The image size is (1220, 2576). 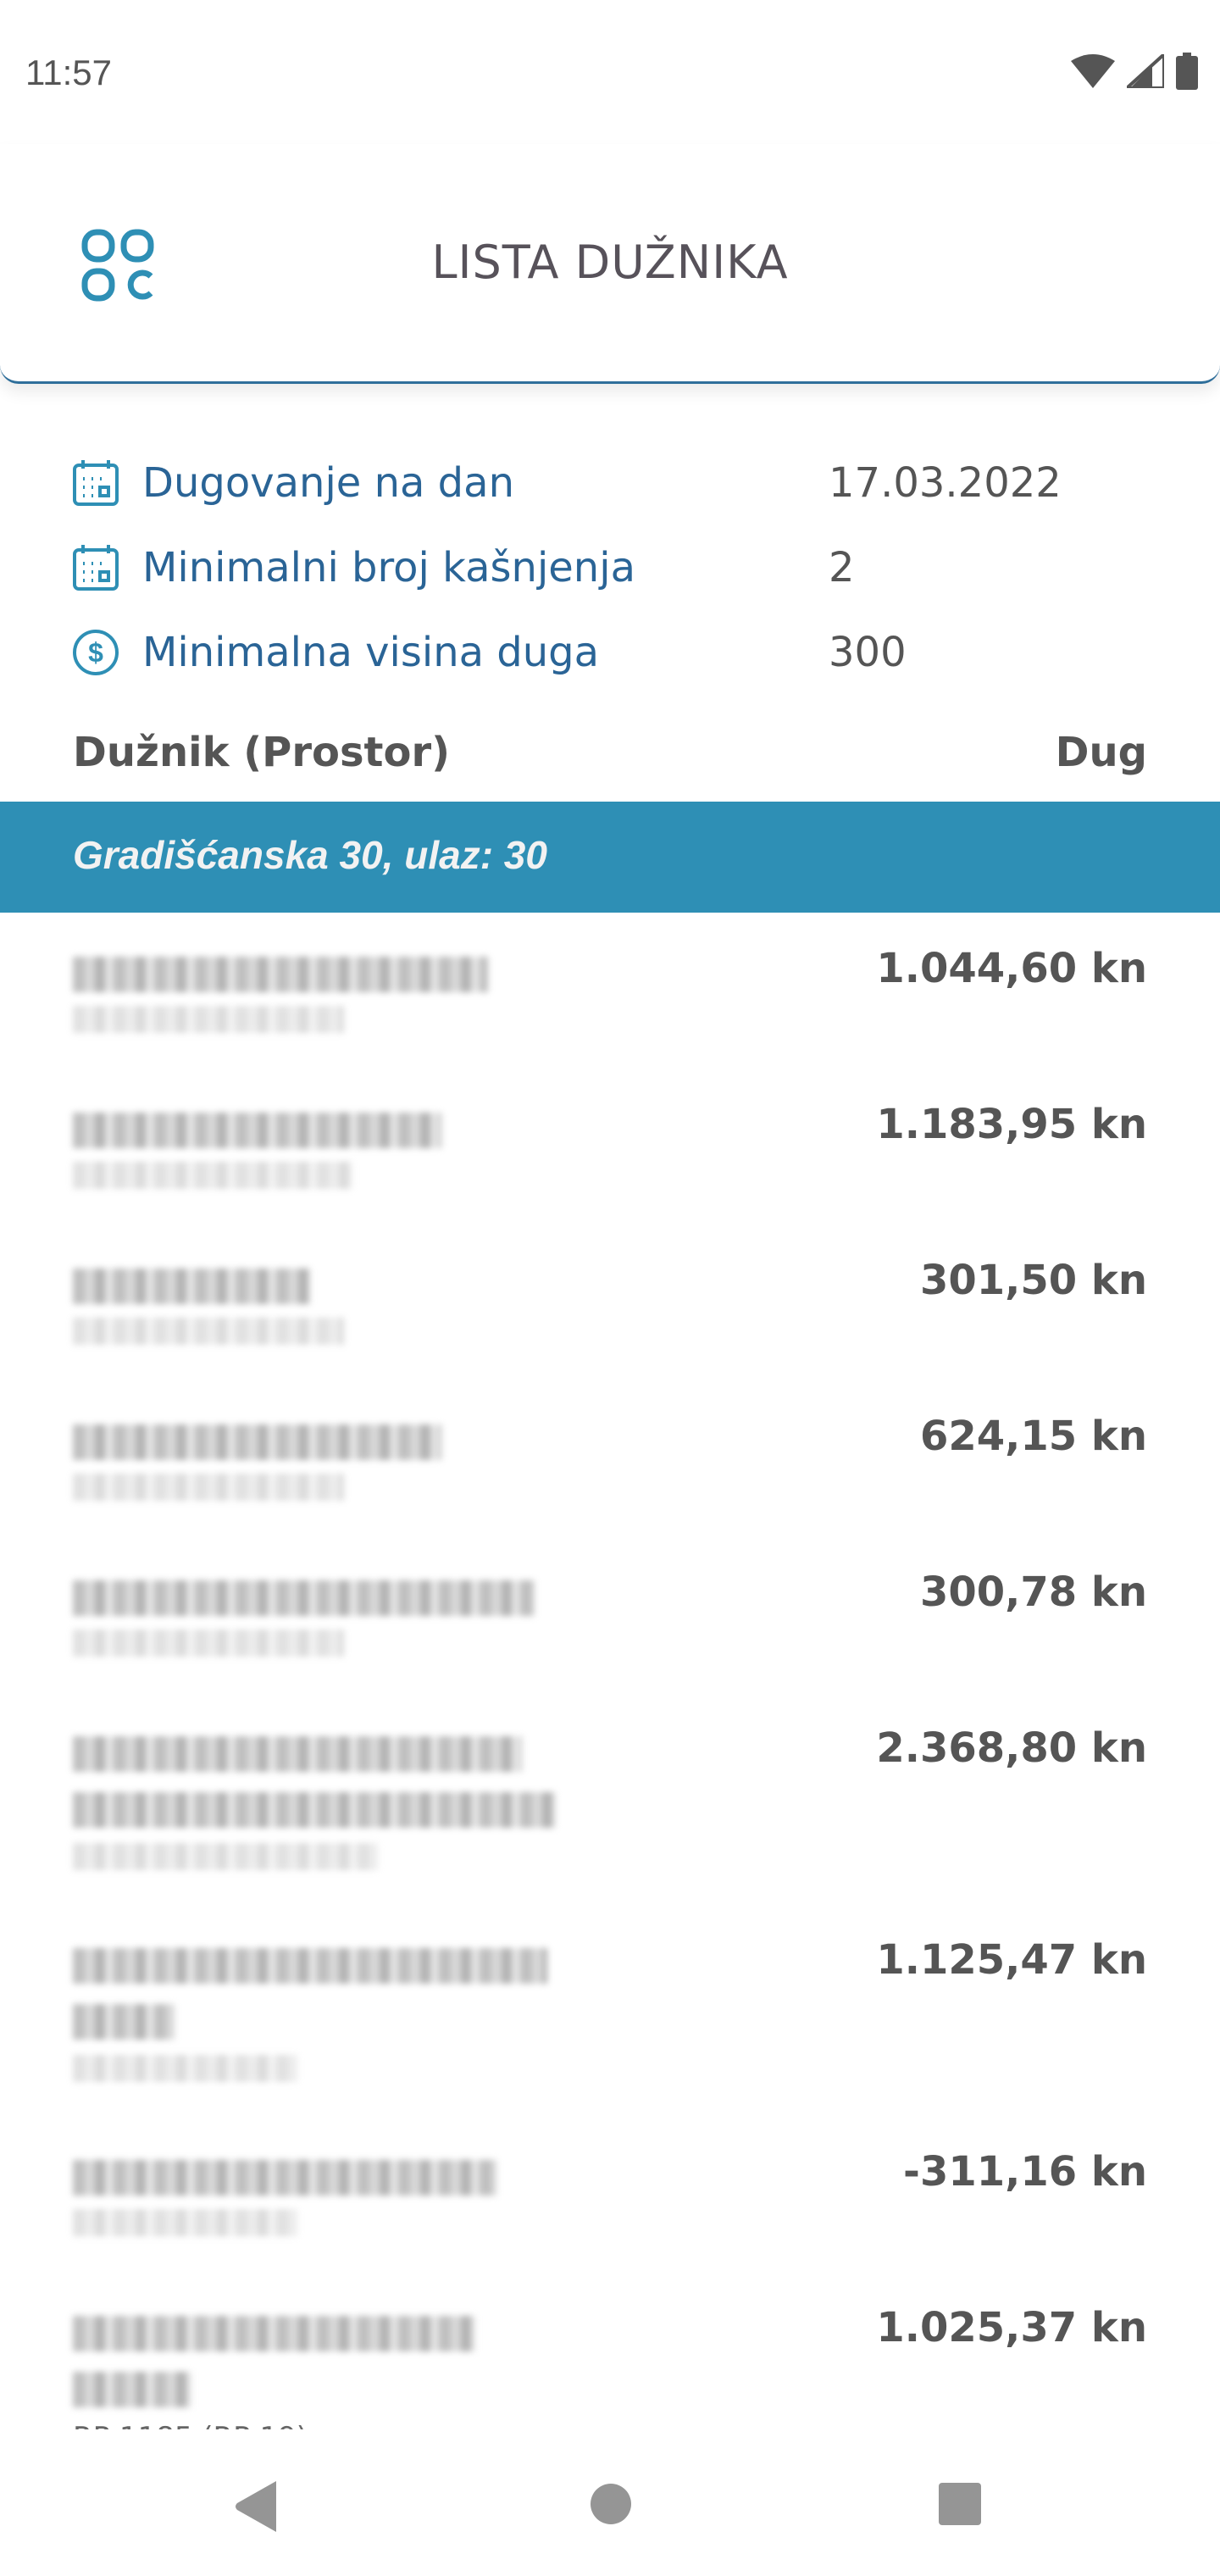 I want to click on list-item: -311,16 kn, so click(x=610, y=2194).